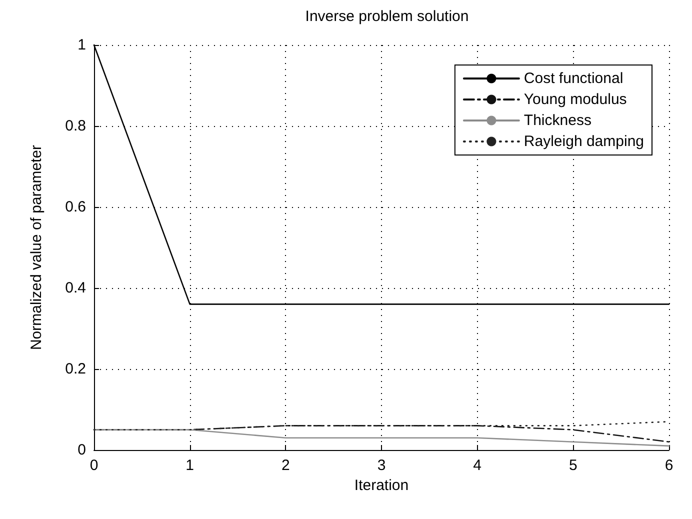 This screenshot has height=519, width=692. What do you see at coordinates (381, 438) in the screenshot?
I see `line-series` at bounding box center [381, 438].